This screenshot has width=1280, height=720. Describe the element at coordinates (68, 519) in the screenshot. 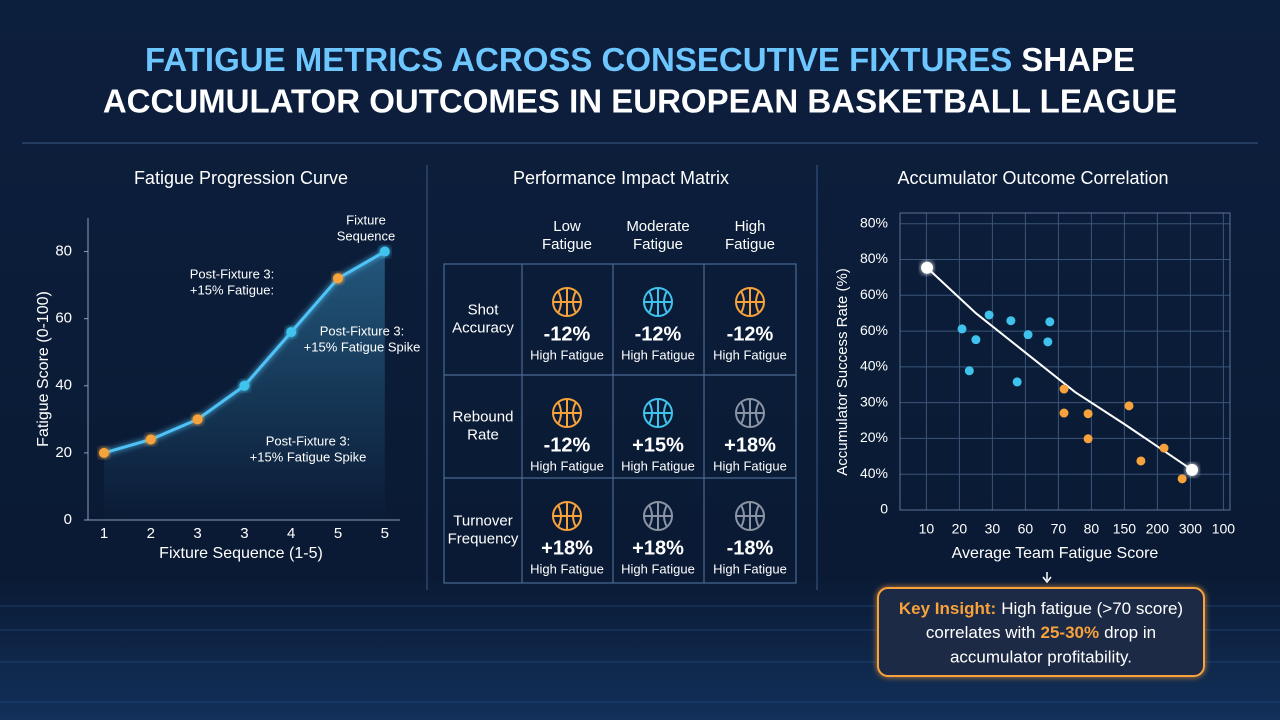

I see `y-tick-label: 0` at that location.